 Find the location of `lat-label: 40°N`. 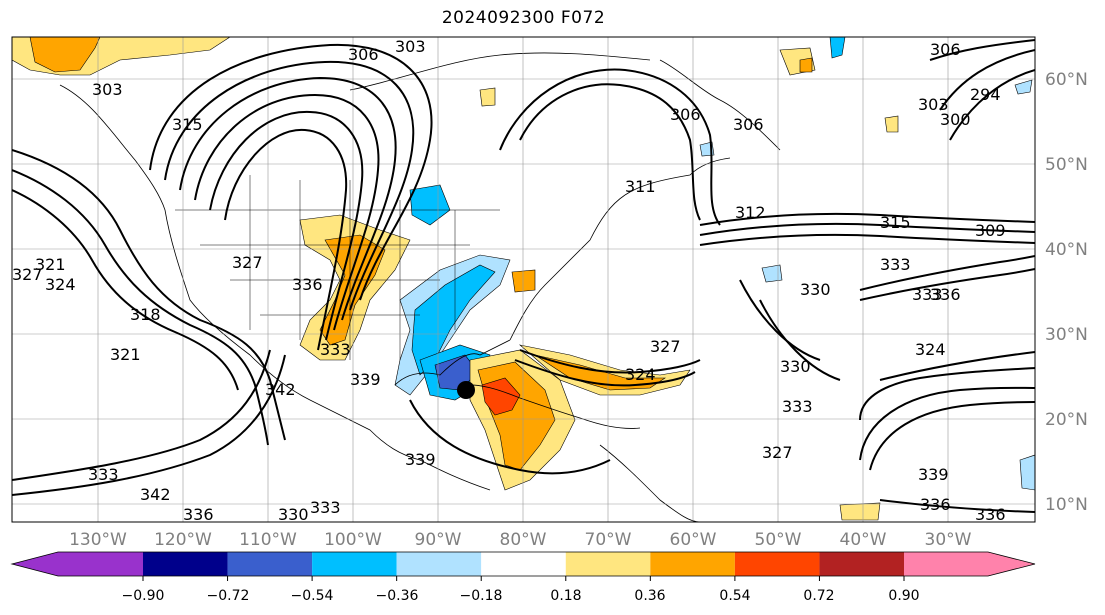

lat-label: 40°N is located at coordinates (1066, 250).